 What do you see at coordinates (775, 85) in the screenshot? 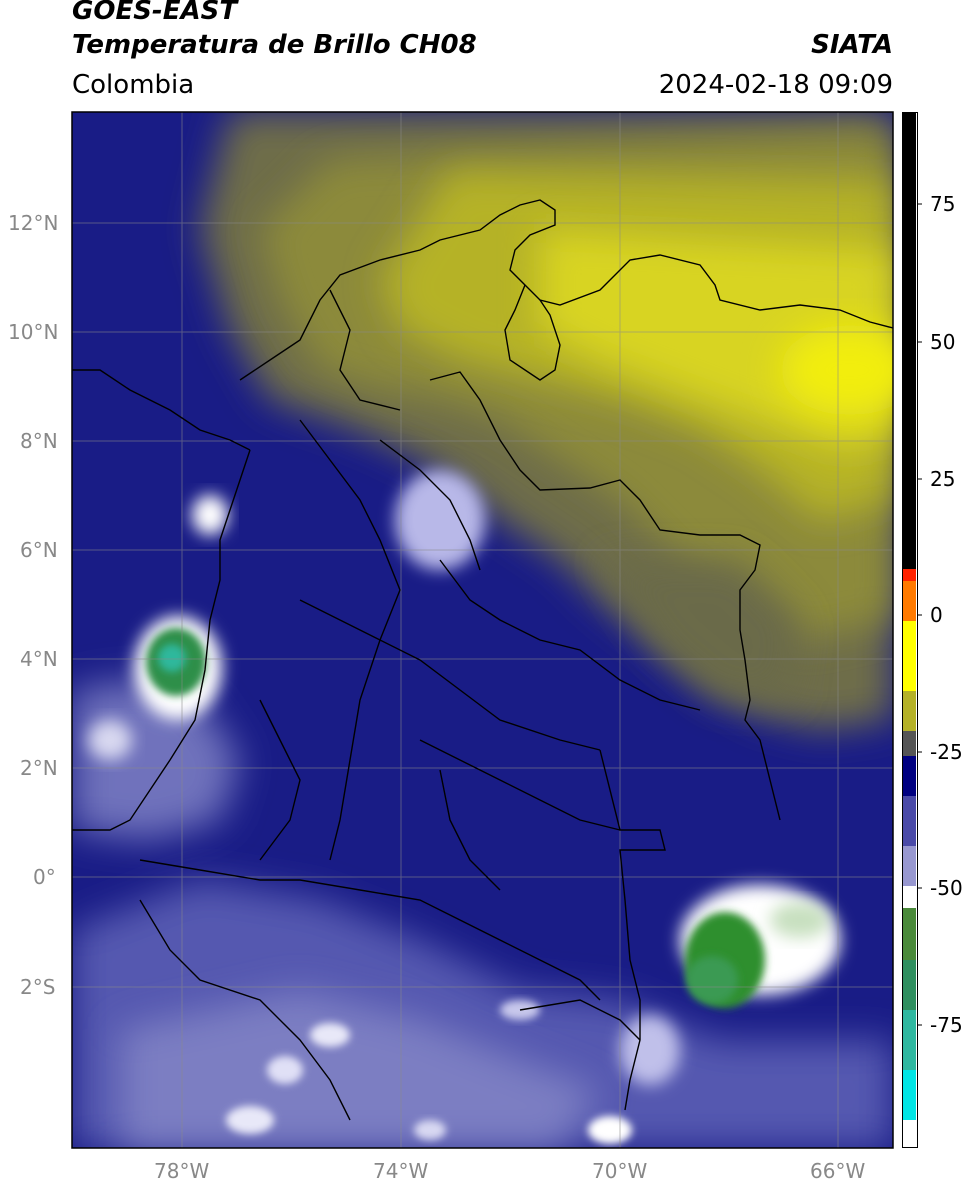
I see `timestamp-label: 2024-02-18 09:09` at bounding box center [775, 85].